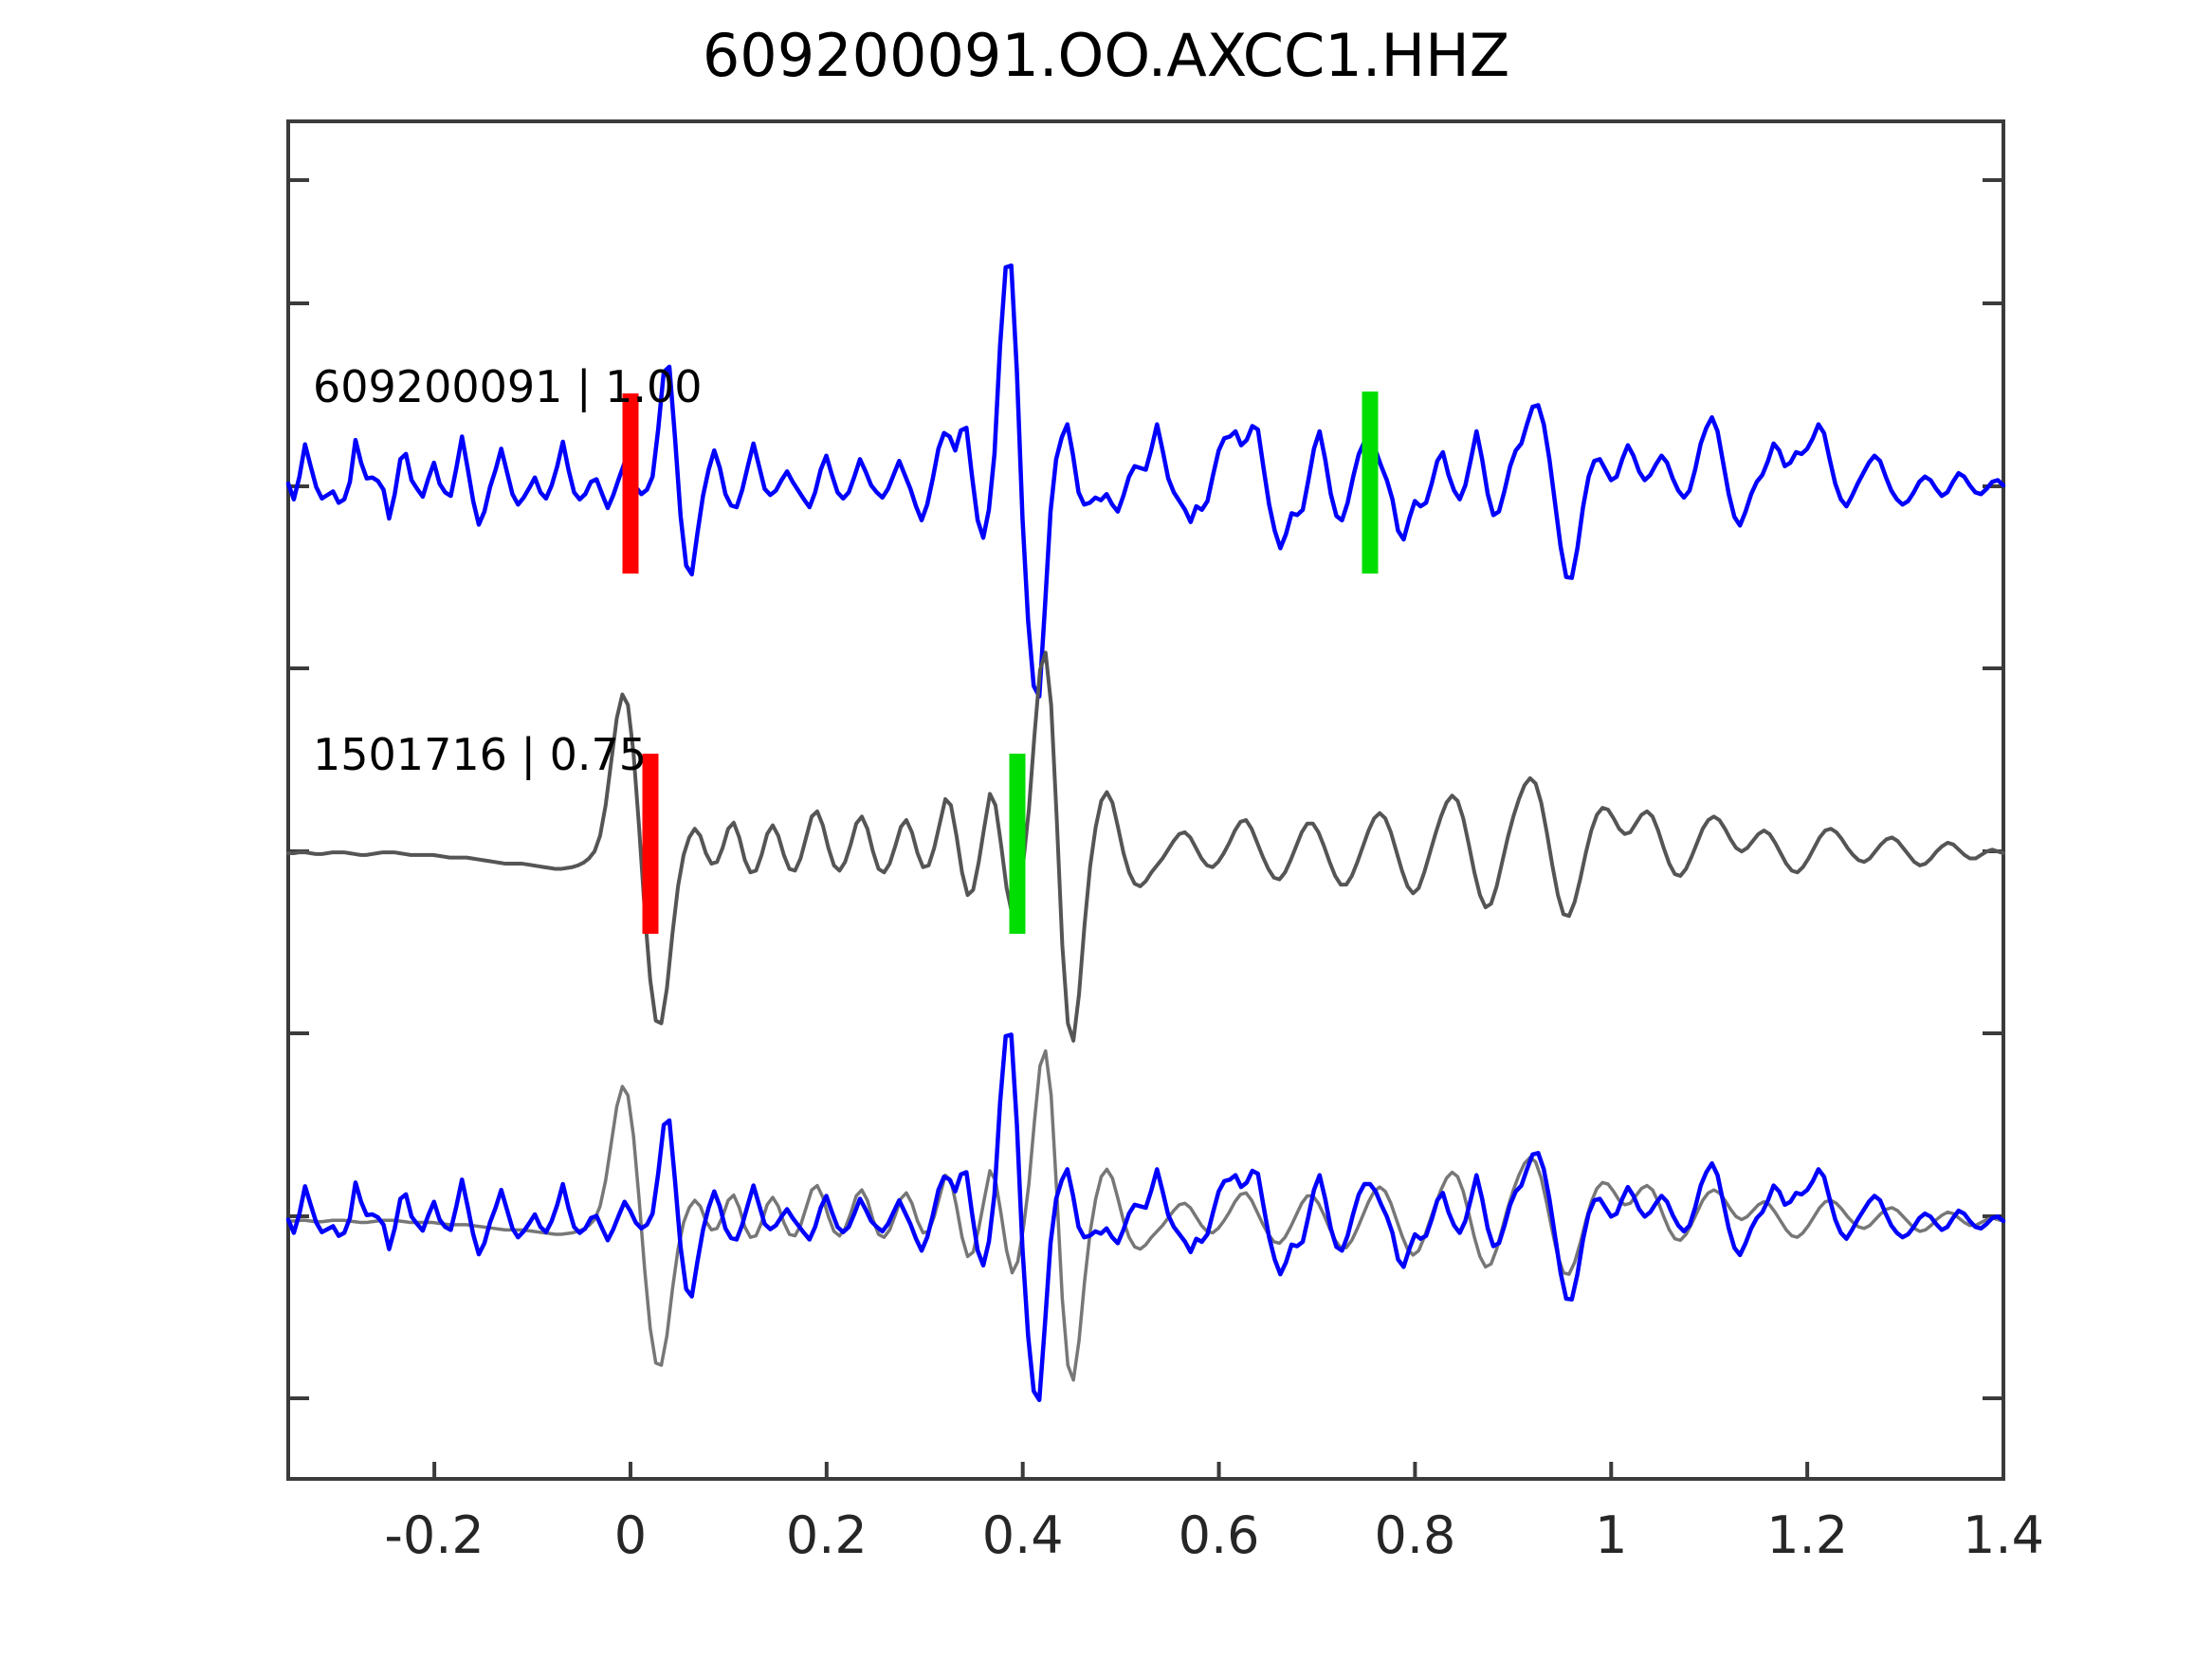  Describe the element at coordinates (630, 1535) in the screenshot. I see `x-tick-label: 0` at that location.